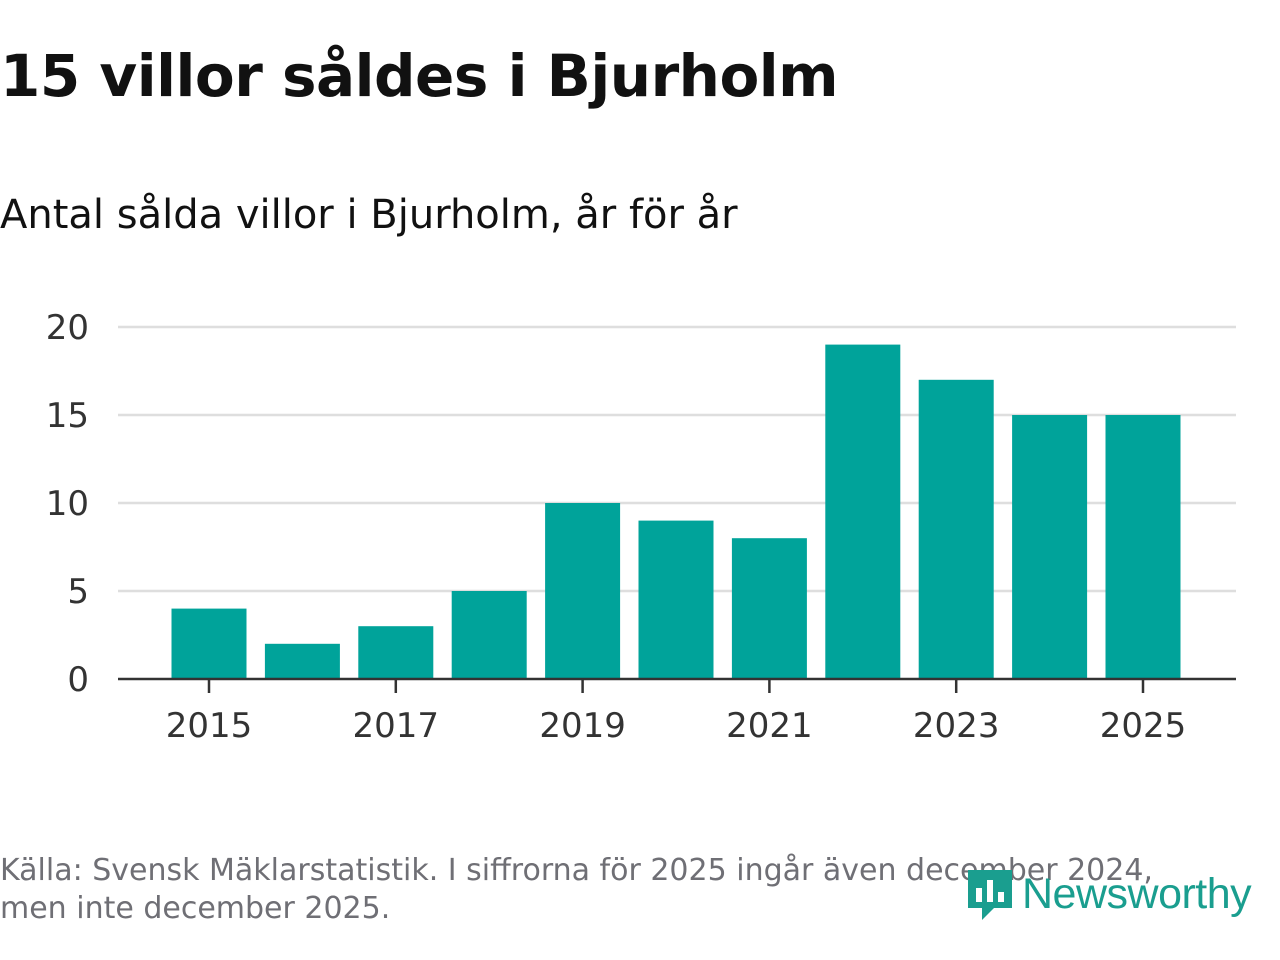  What do you see at coordinates (195, 908) in the screenshot?
I see `source-line-2: men inte december 2025.` at bounding box center [195, 908].